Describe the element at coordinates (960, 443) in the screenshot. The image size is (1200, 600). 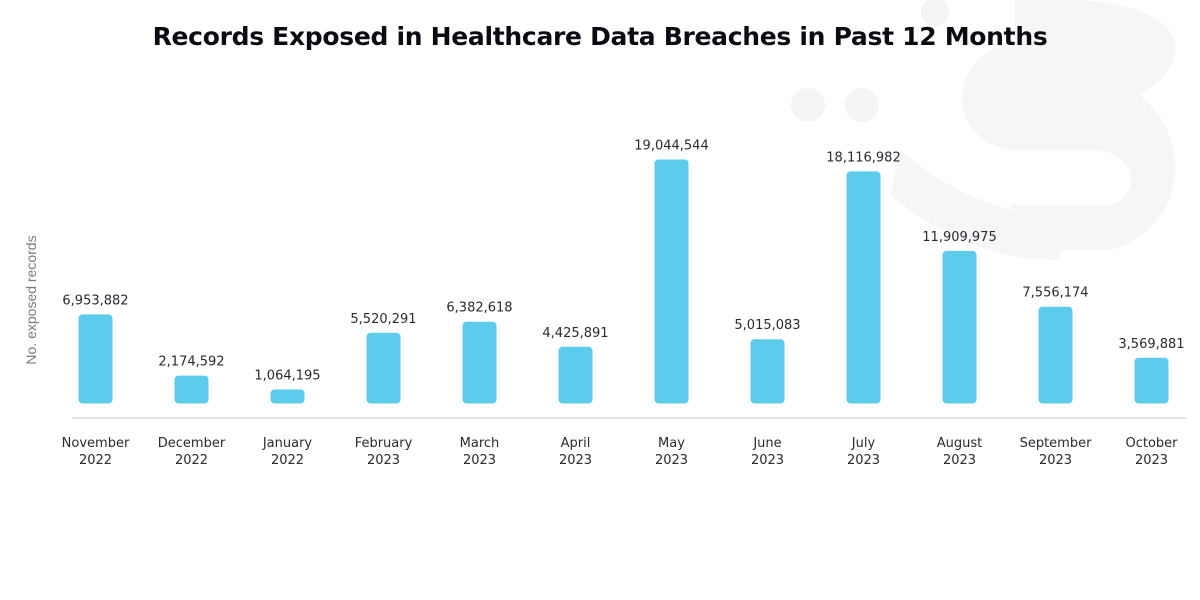
I see `category-label-august-month: August` at that location.